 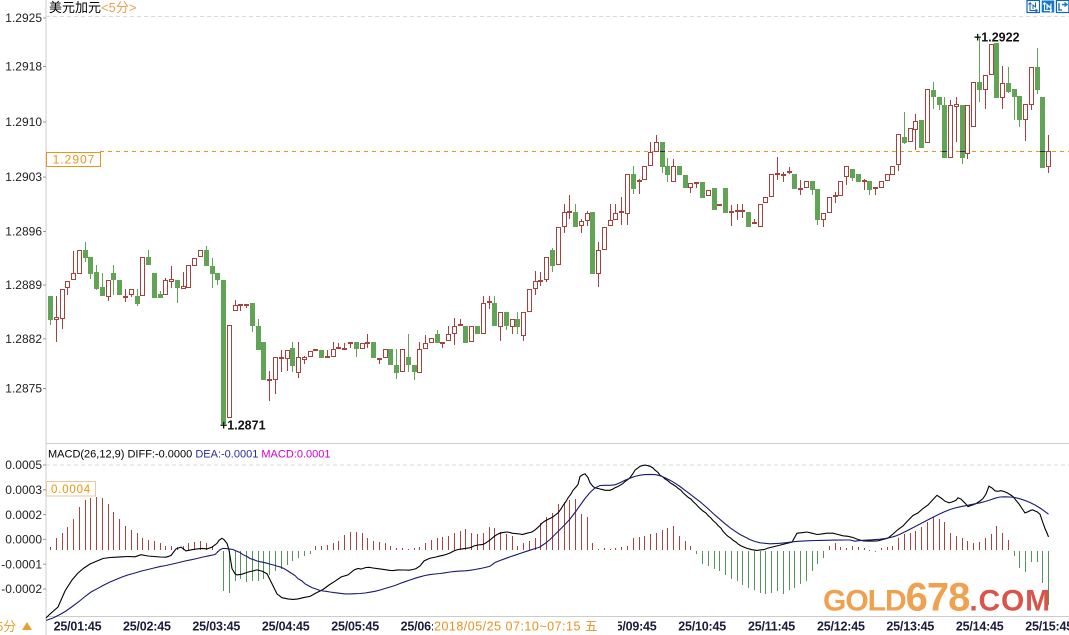 What do you see at coordinates (147, 627) in the screenshot?
I see `svg-text: 25/02:45` at bounding box center [147, 627].